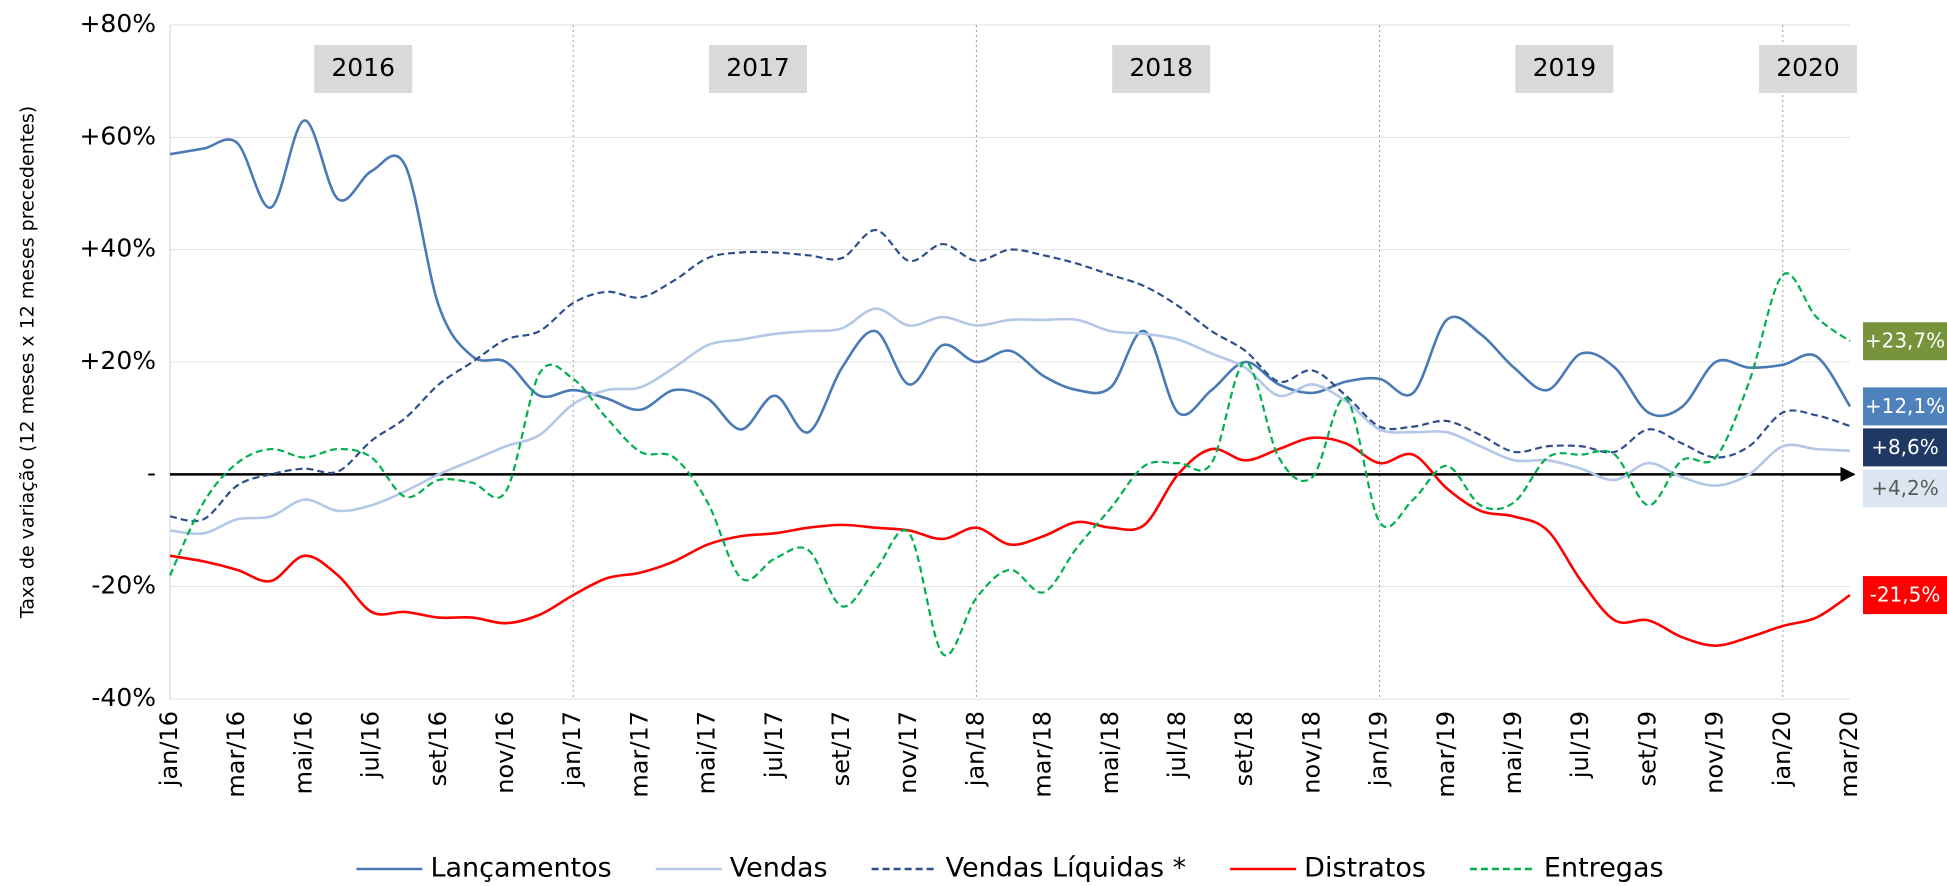 Image resolution: width=1947 pixels, height=886 pixels. What do you see at coordinates (1647, 748) in the screenshot?
I see `x-tick-label: set/19` at bounding box center [1647, 748].